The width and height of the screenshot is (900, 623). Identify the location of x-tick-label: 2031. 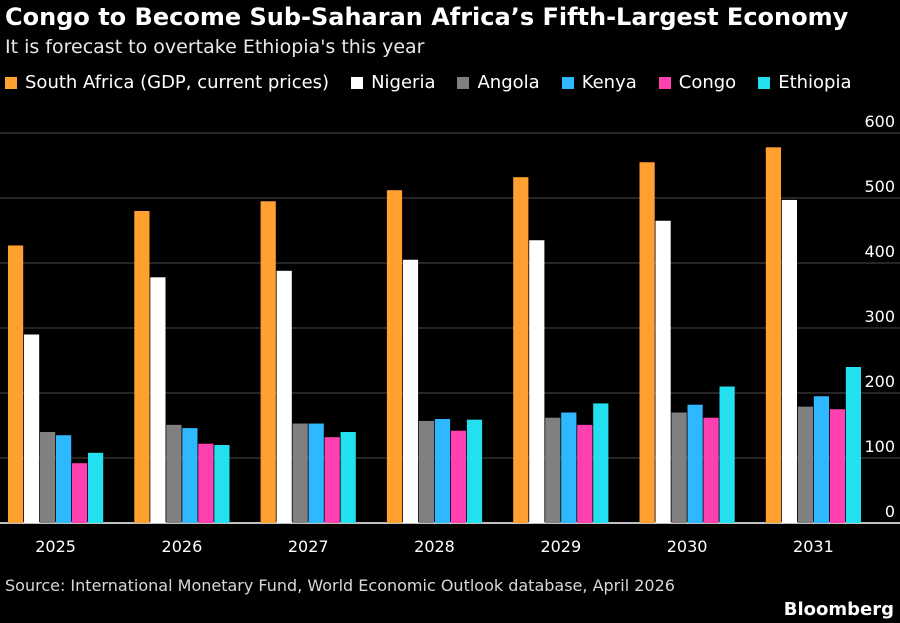
(813, 546).